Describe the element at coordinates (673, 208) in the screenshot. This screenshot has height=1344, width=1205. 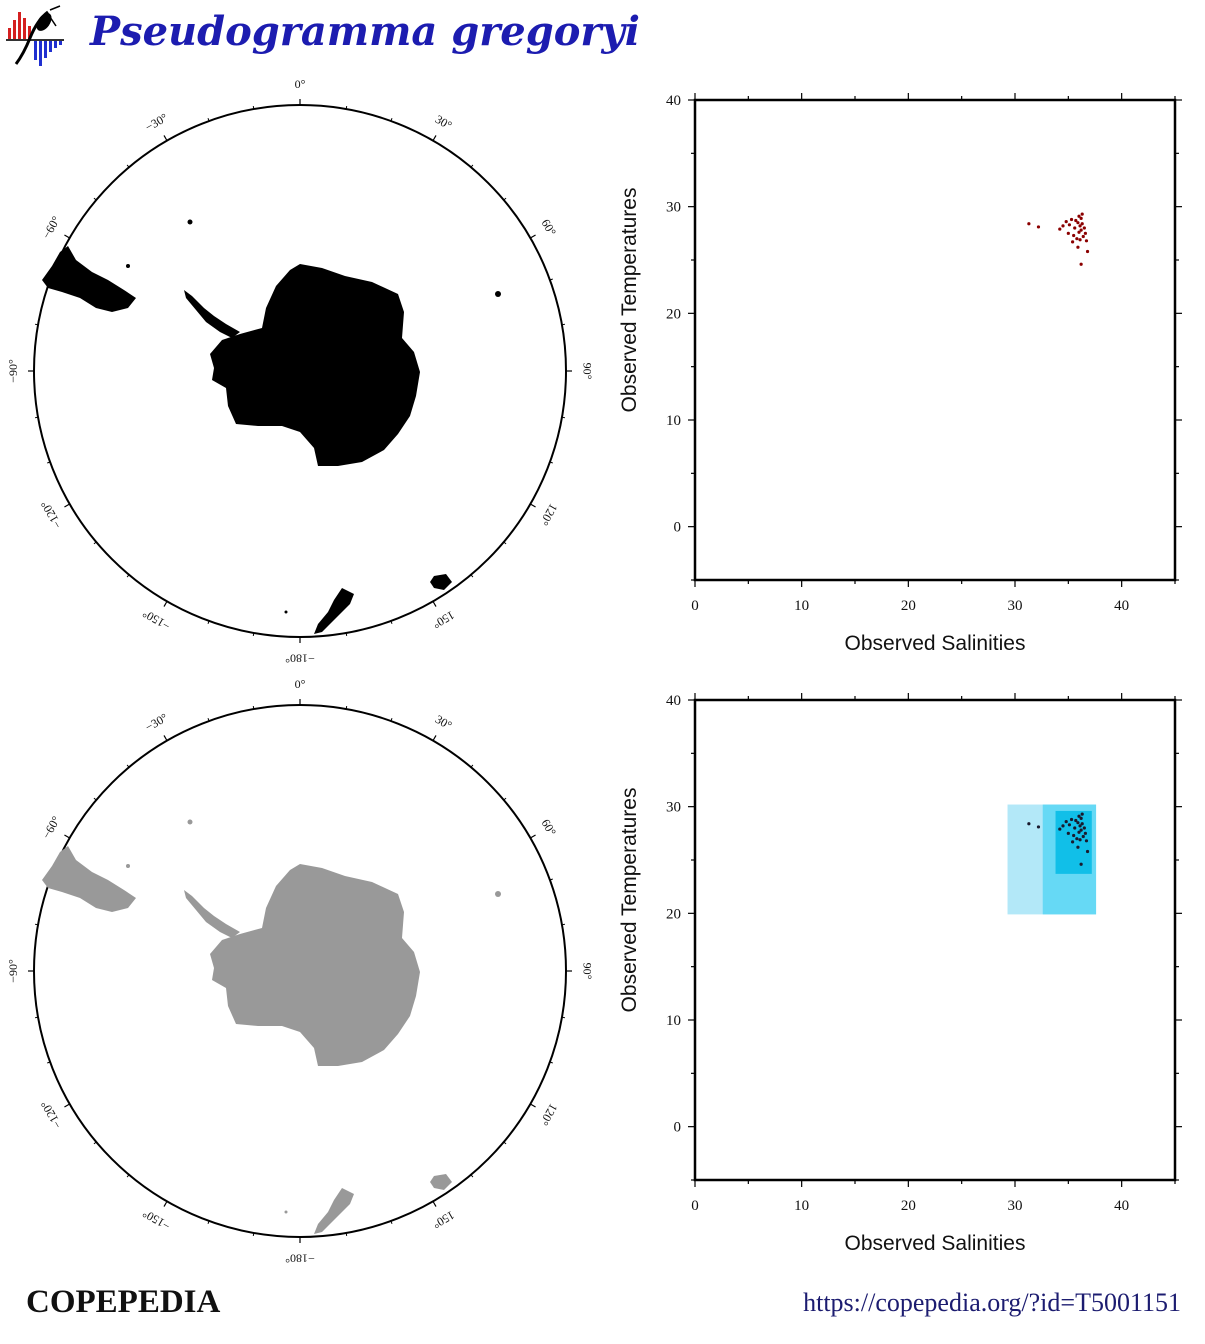
I see `y-tick-label: 30` at that location.